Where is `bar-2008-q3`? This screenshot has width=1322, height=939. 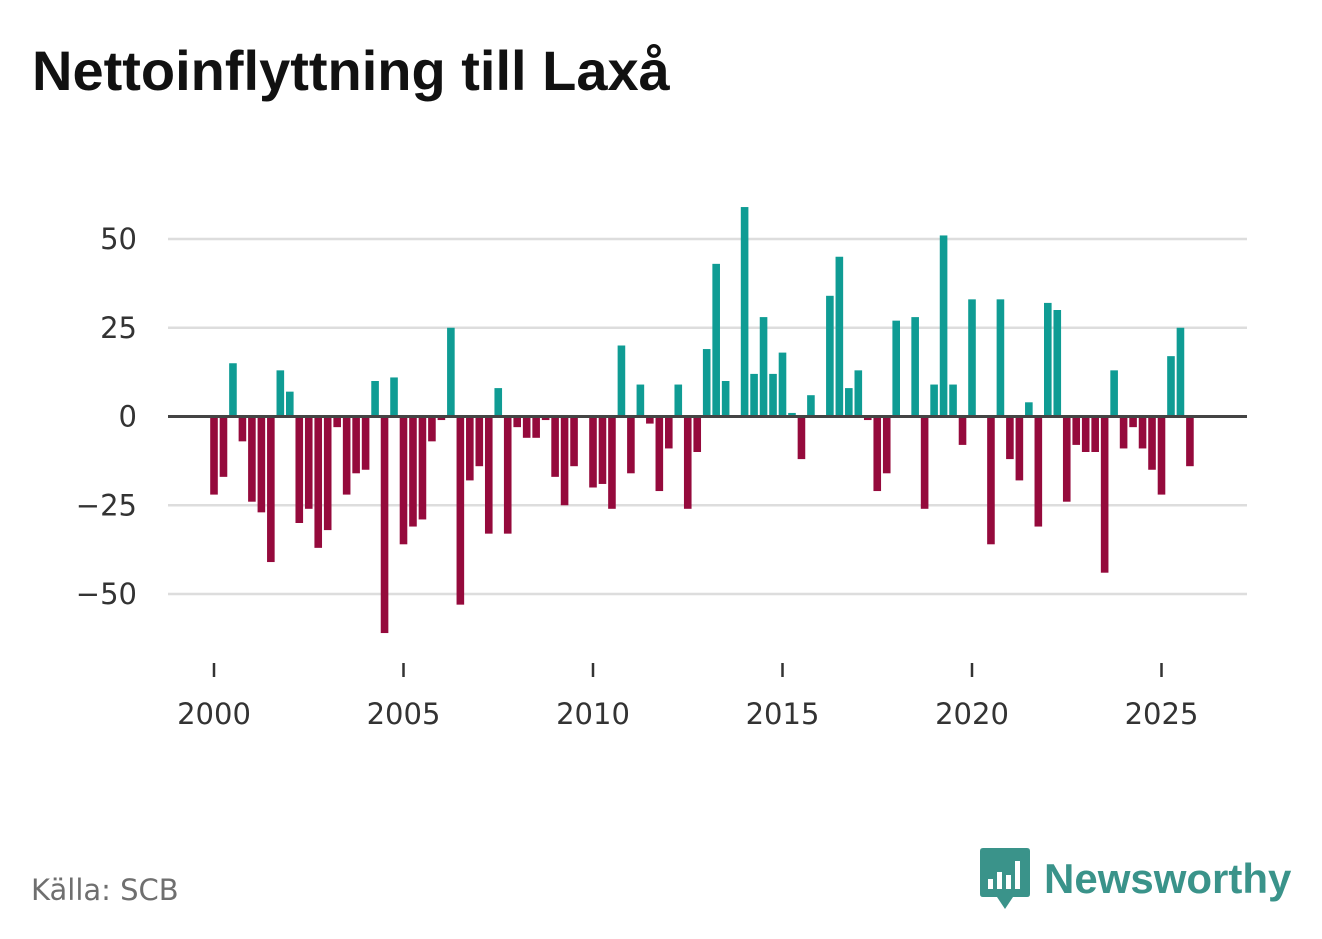
bar-2008-q3 is located at coordinates (536, 427).